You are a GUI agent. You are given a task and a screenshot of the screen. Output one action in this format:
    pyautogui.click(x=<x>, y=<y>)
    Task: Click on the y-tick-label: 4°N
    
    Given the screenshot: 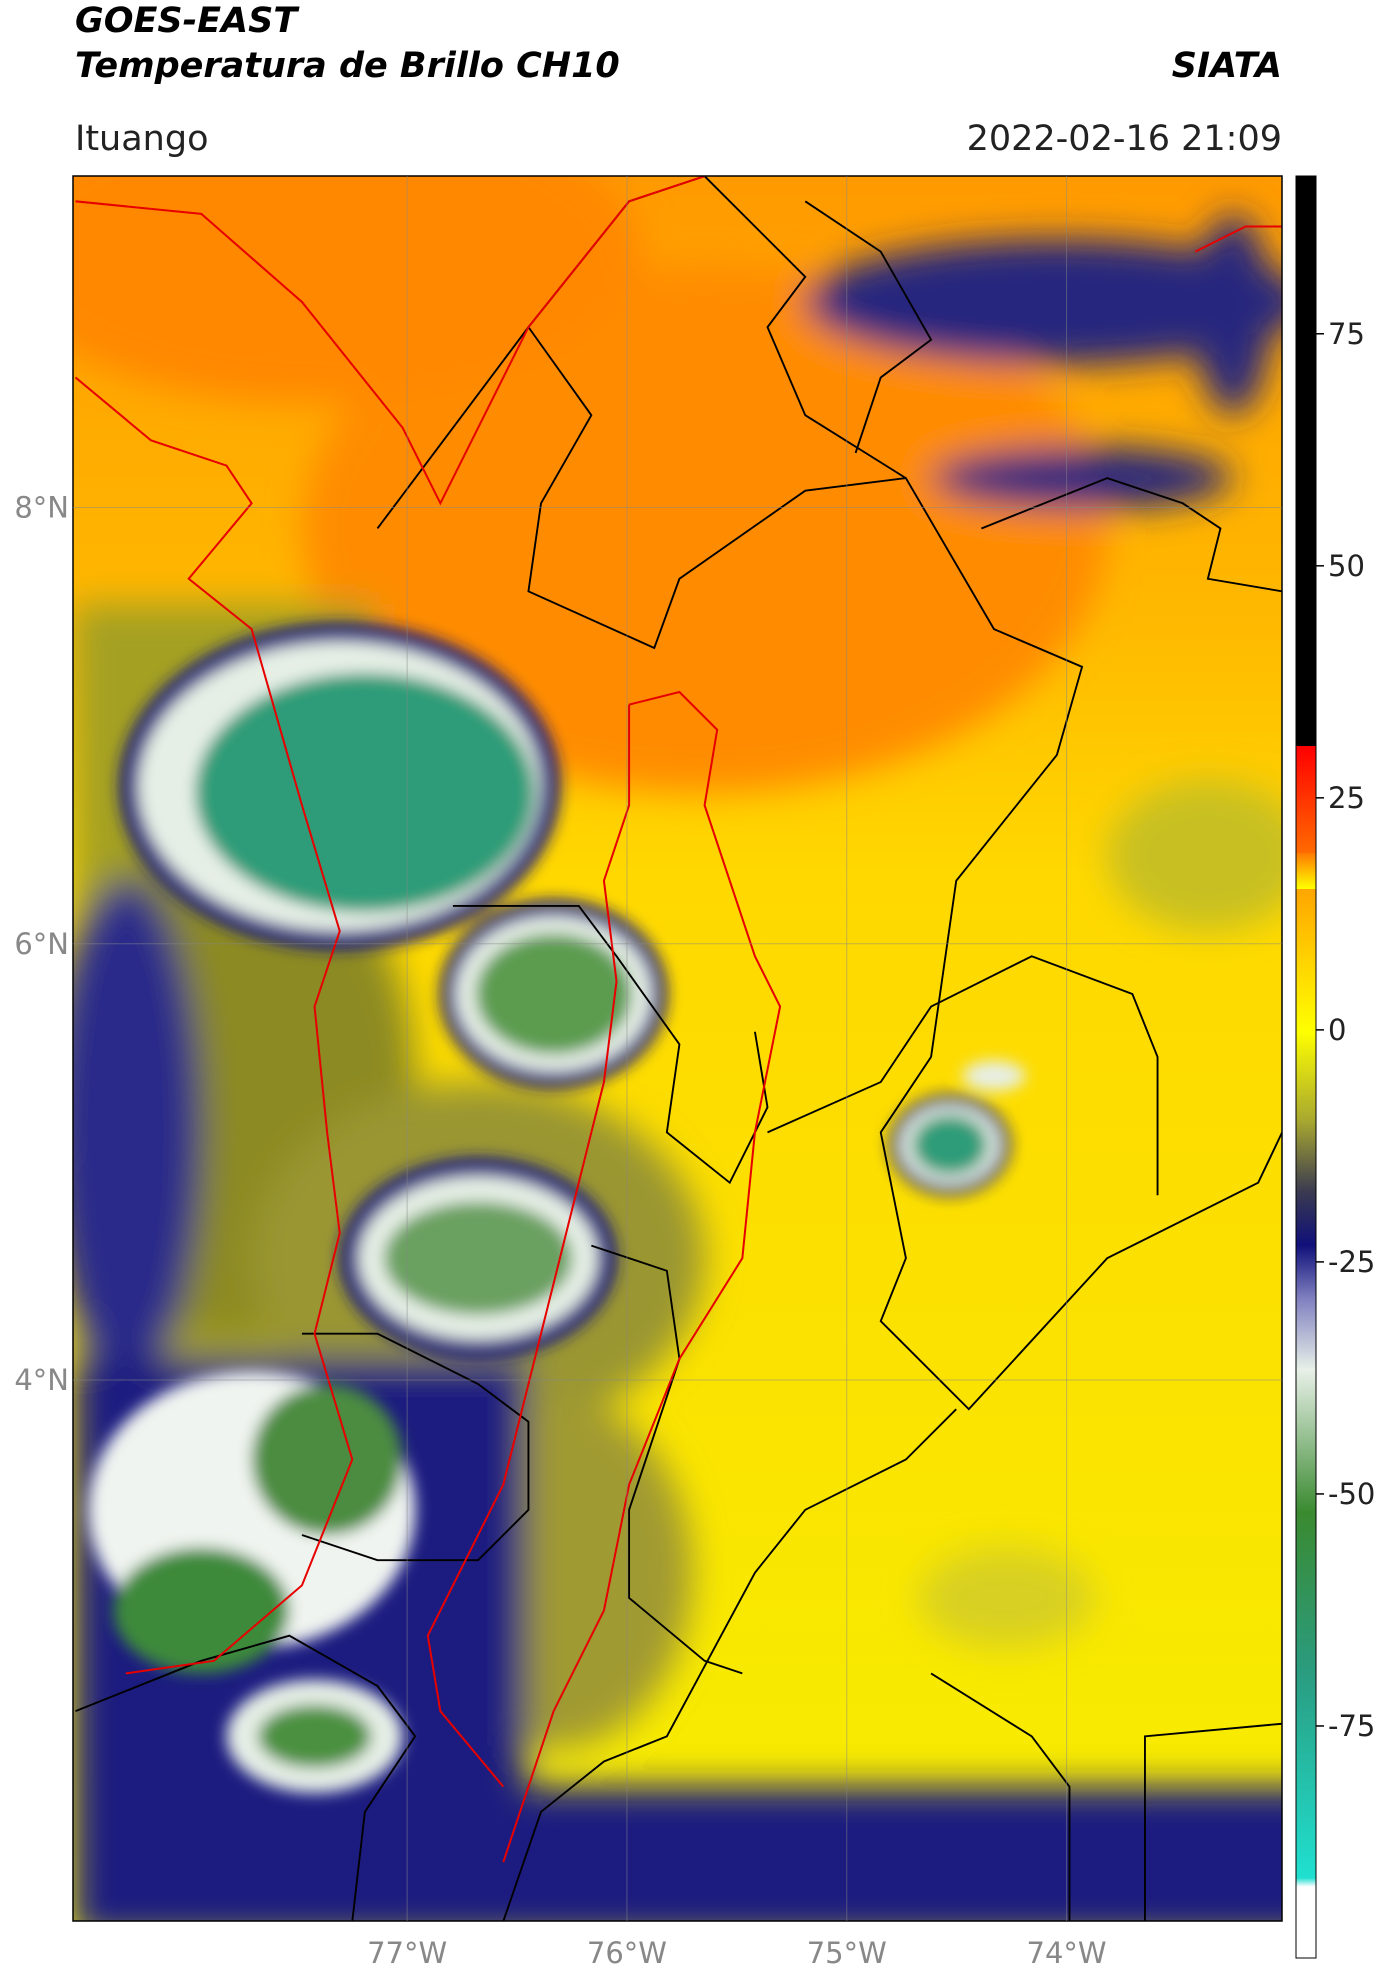 What is the action you would take?
    pyautogui.click(x=41, y=1380)
    